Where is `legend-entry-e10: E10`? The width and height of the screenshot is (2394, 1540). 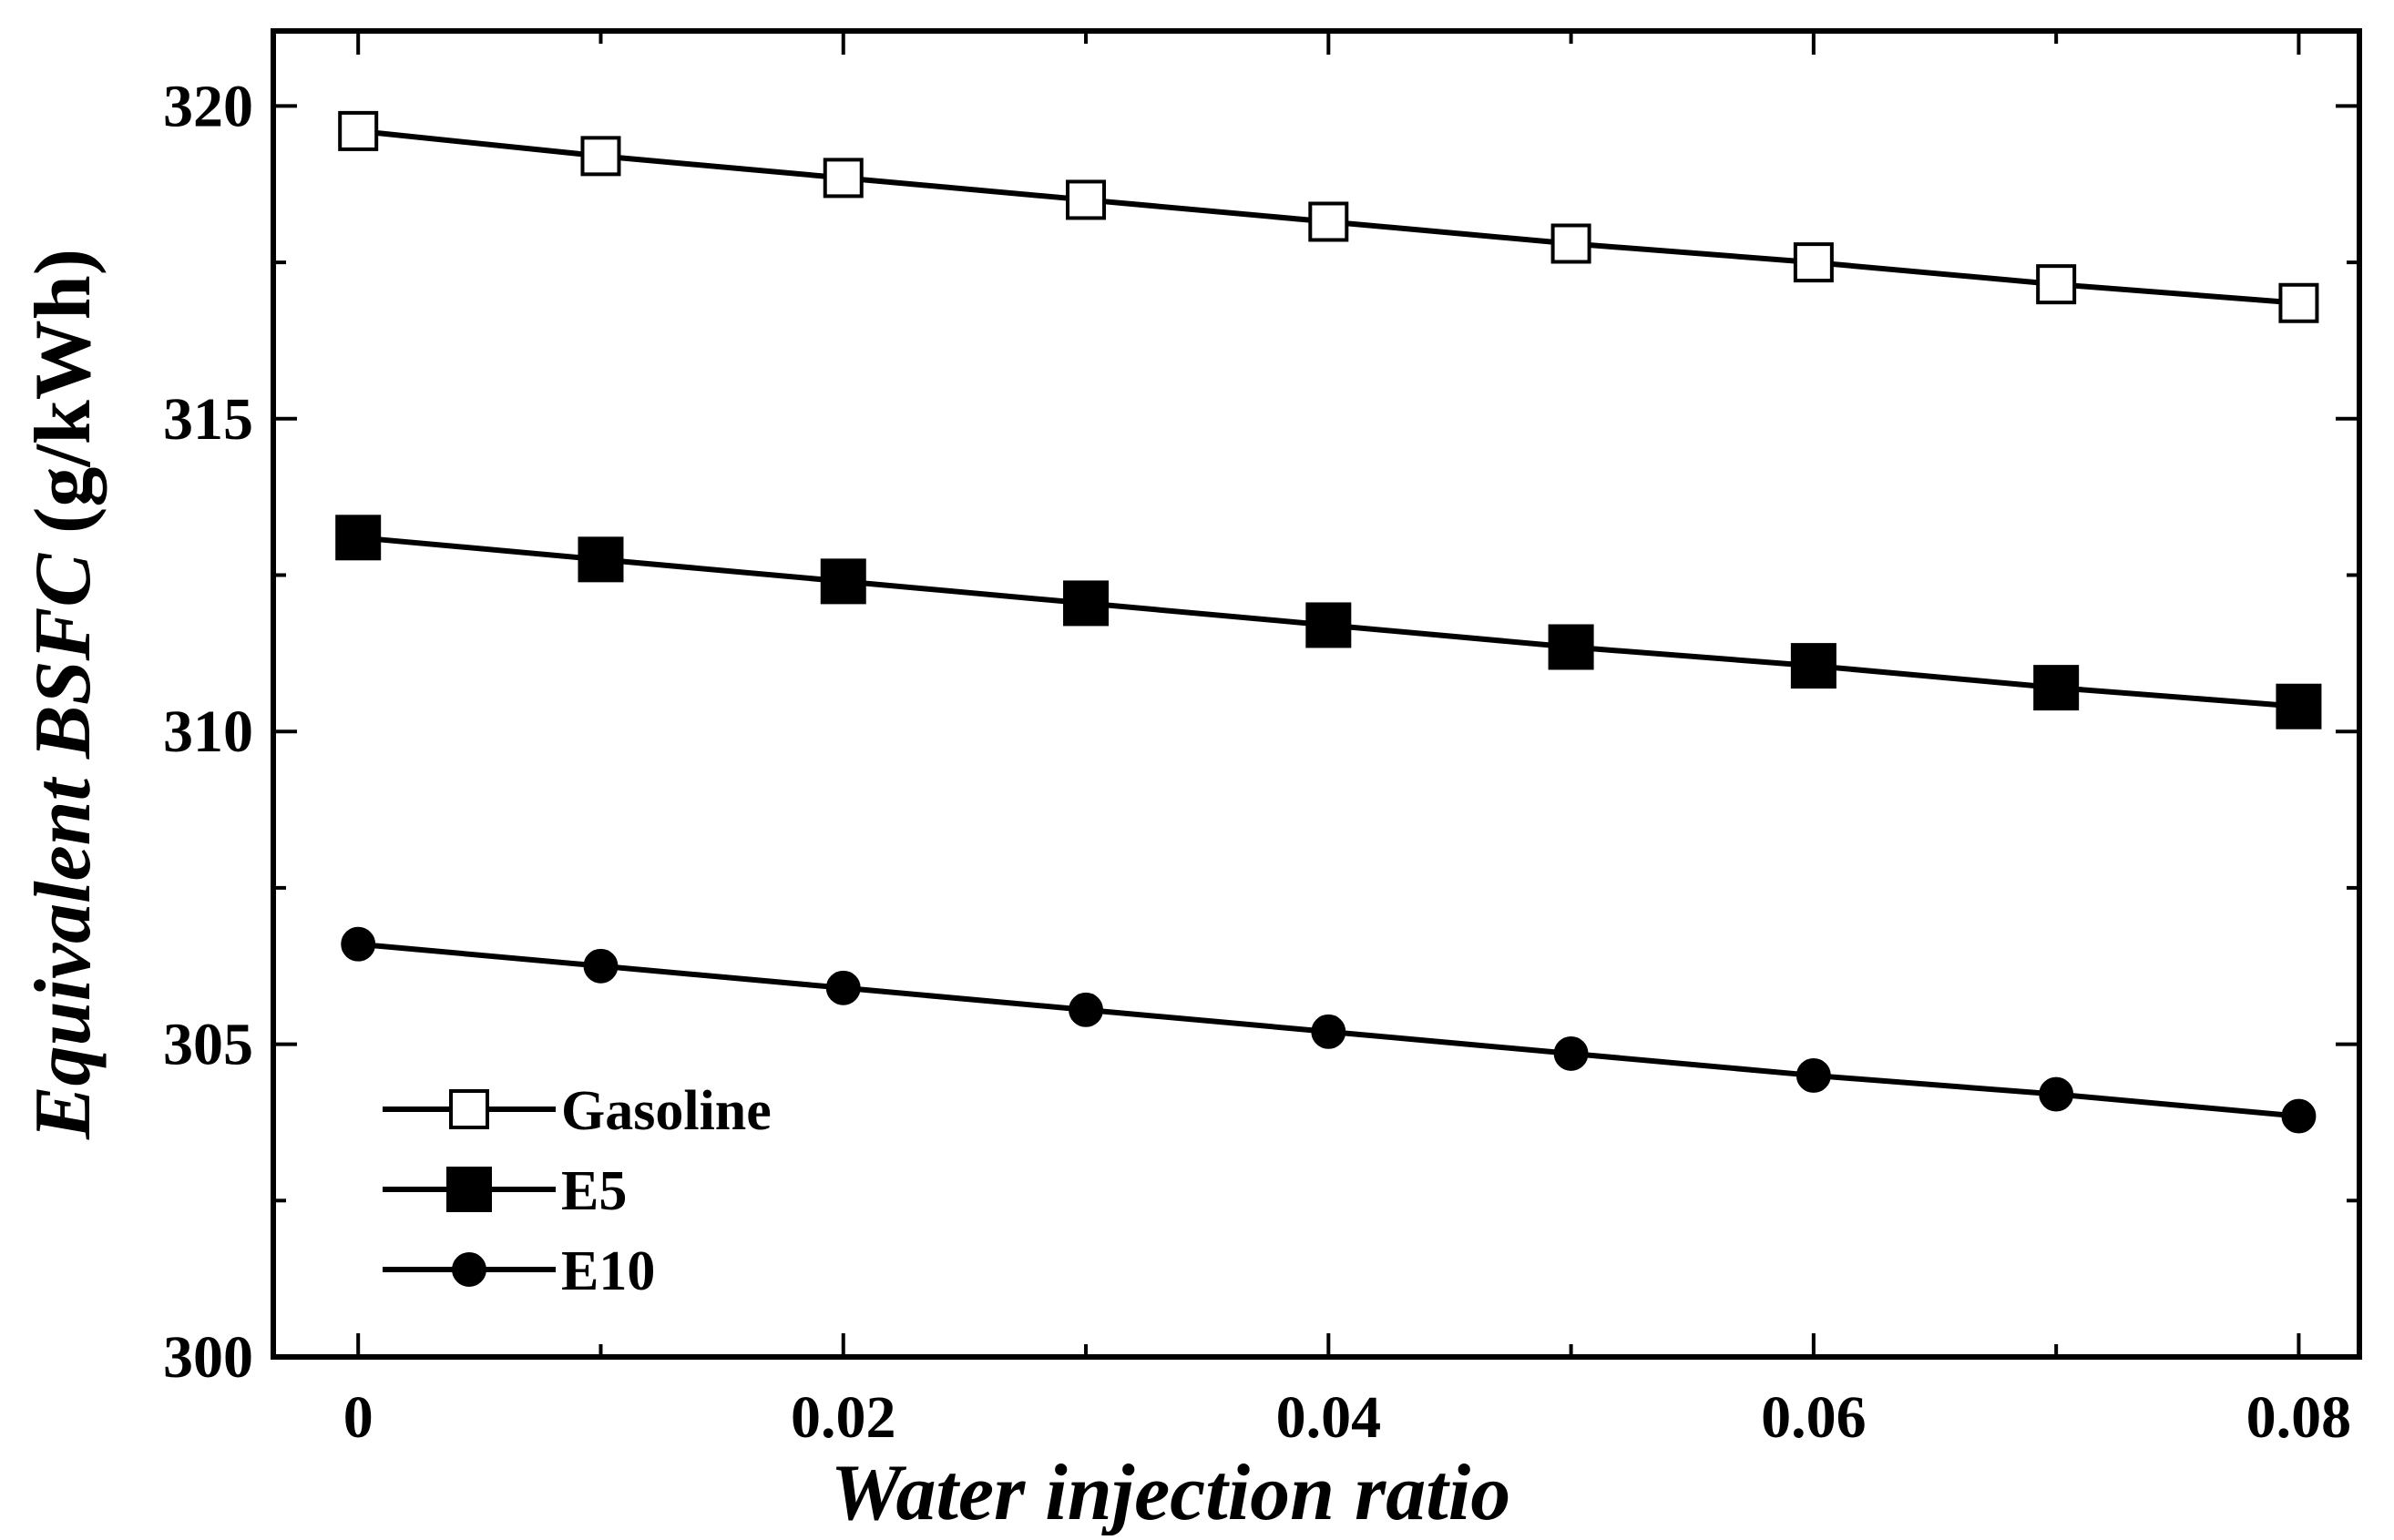 legend-entry-e10: E10 is located at coordinates (519, 1271).